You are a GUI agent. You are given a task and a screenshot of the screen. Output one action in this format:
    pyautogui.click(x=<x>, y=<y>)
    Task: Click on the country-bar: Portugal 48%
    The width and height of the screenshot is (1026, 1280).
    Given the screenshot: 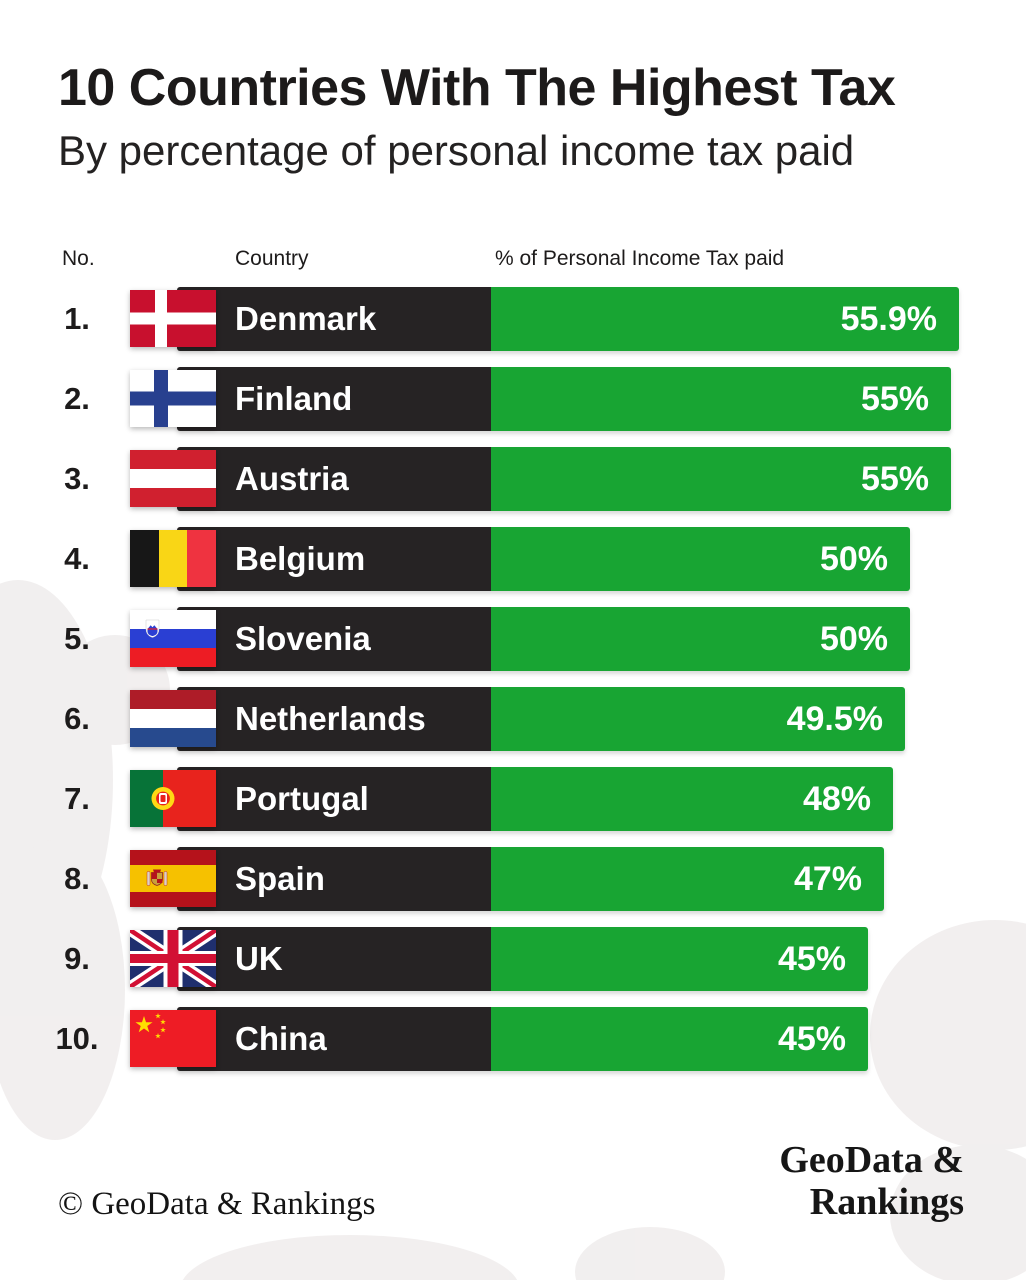 What is the action you would take?
    pyautogui.click(x=535, y=799)
    